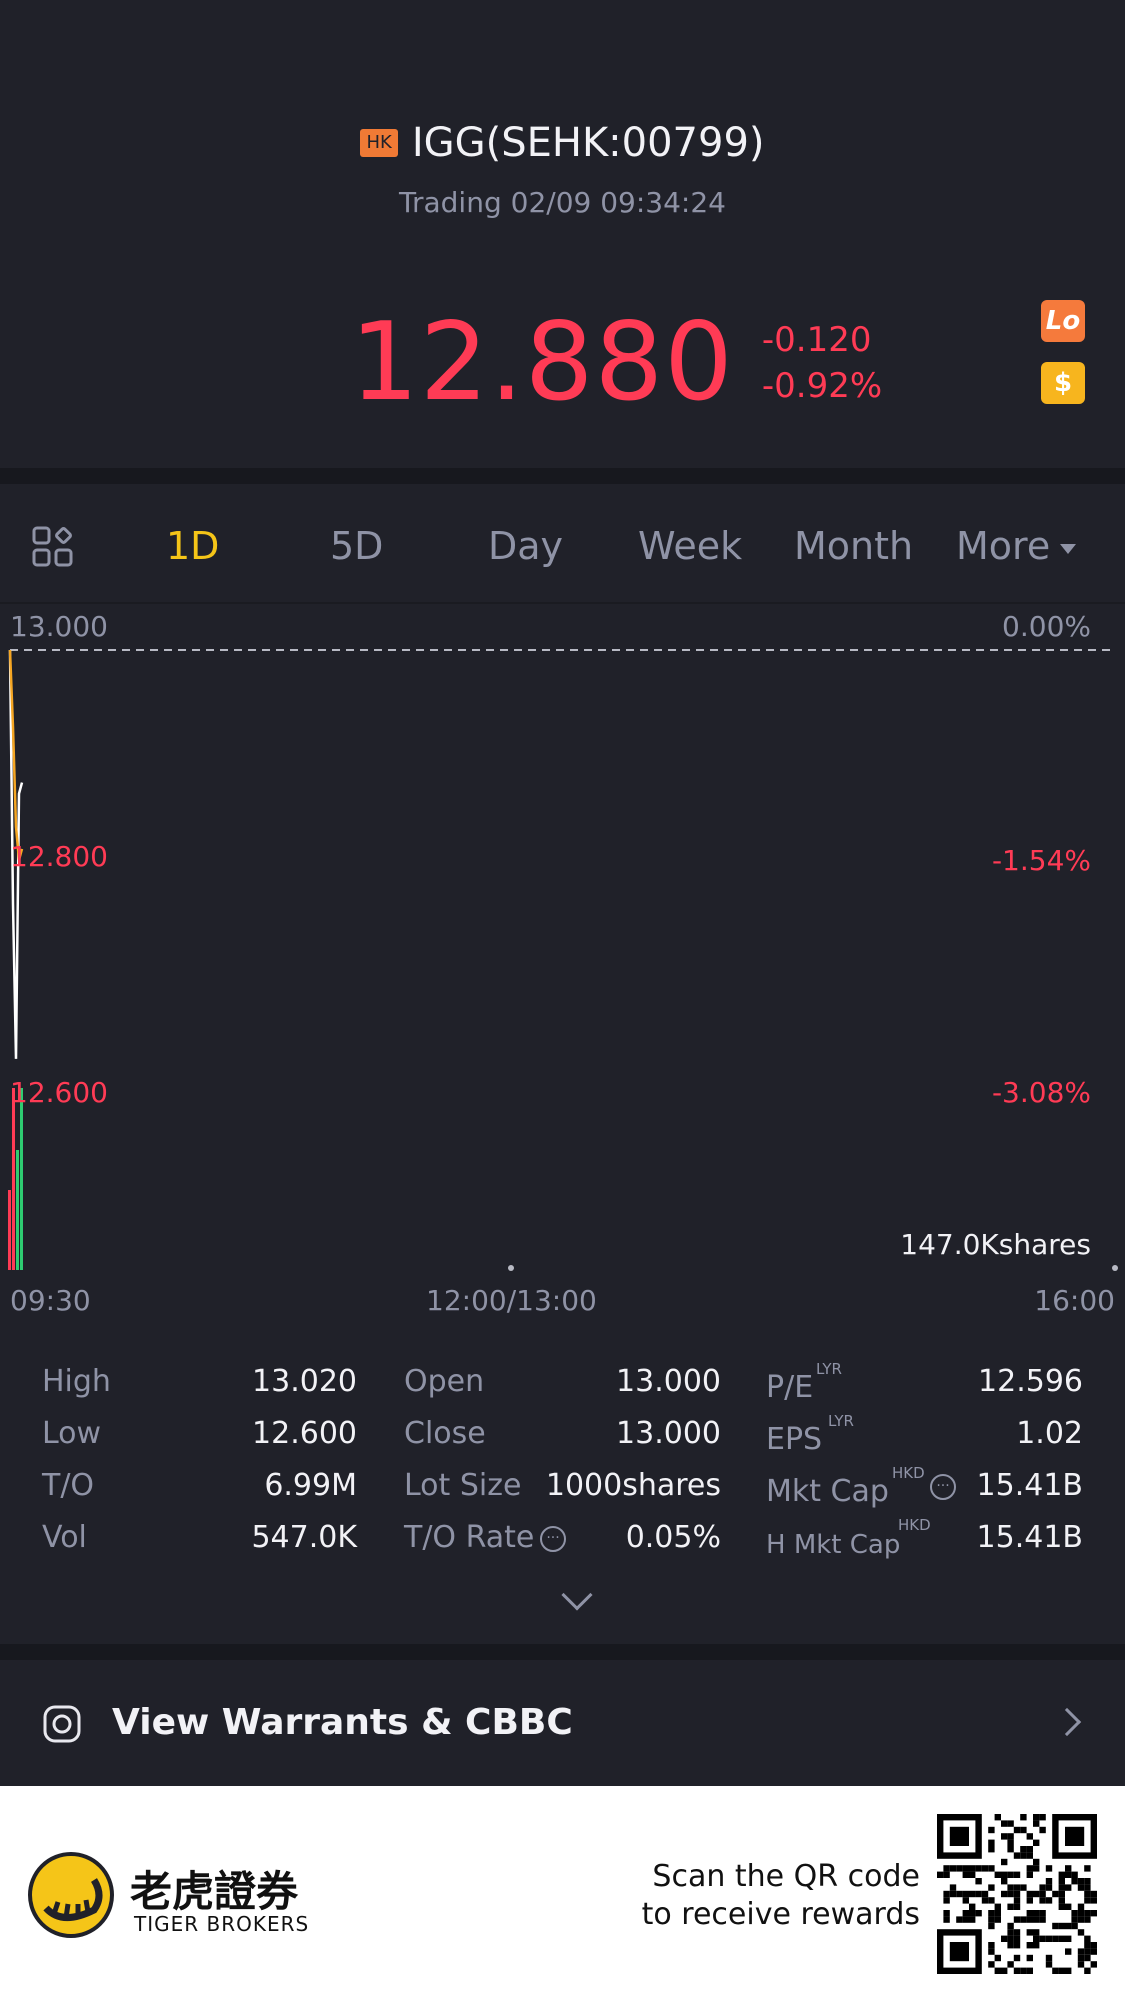 The image size is (1125, 2004). What do you see at coordinates (780, 1914) in the screenshot?
I see `scan-line-2: to receive rewards` at bounding box center [780, 1914].